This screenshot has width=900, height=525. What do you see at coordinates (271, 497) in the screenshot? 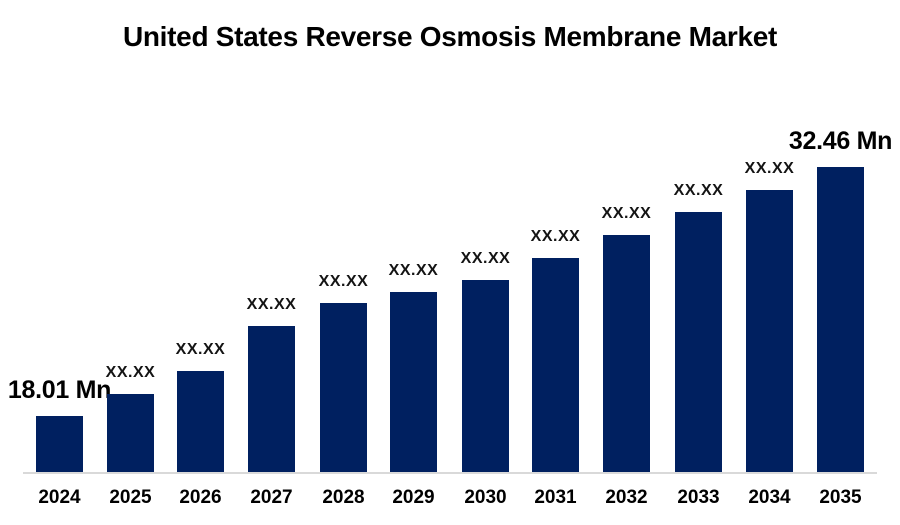
I see `year-label-2027: 2027` at bounding box center [271, 497].